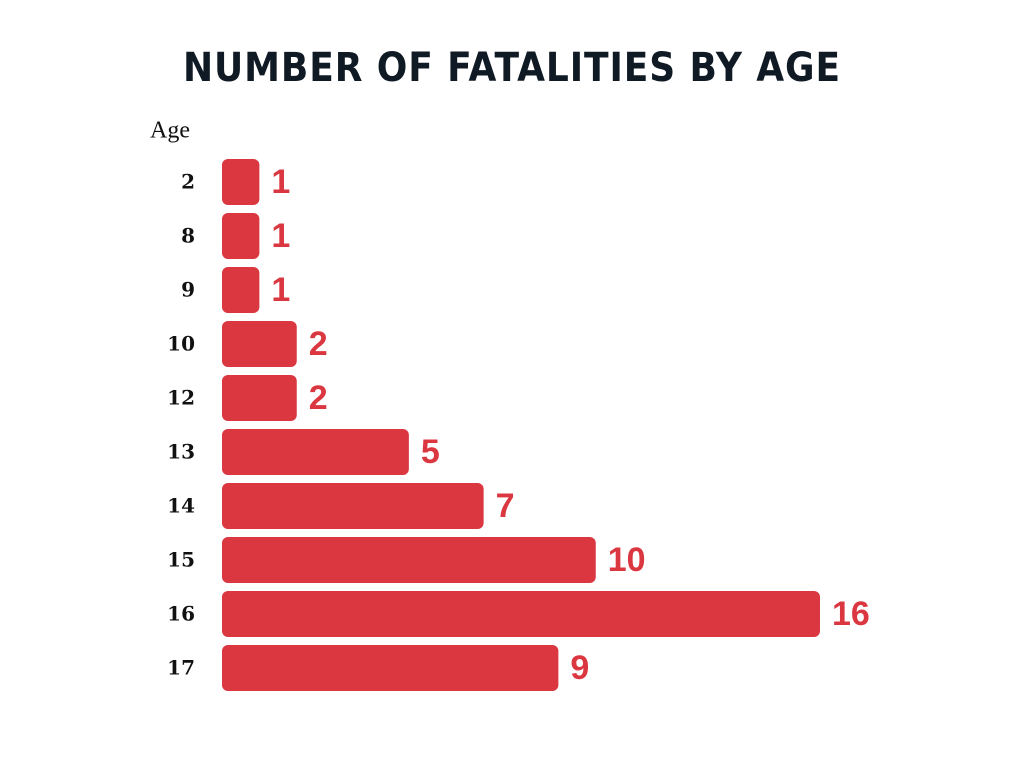 The width and height of the screenshot is (1024, 783). I want to click on y-axis-label: Age, so click(170, 131).